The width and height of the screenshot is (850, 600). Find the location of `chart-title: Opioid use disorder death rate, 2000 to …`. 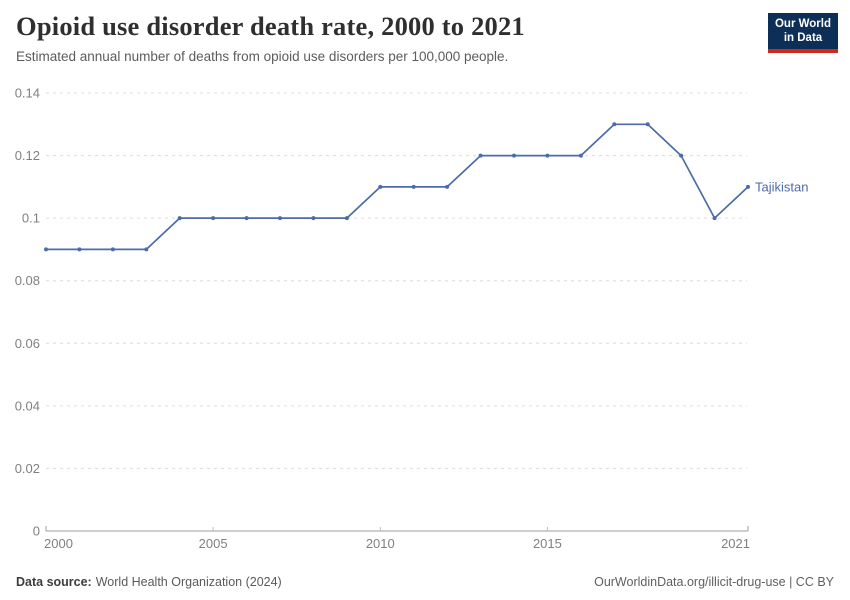

chart-title: Opioid use disorder death rate, 2000 to … is located at coordinates (270, 26).